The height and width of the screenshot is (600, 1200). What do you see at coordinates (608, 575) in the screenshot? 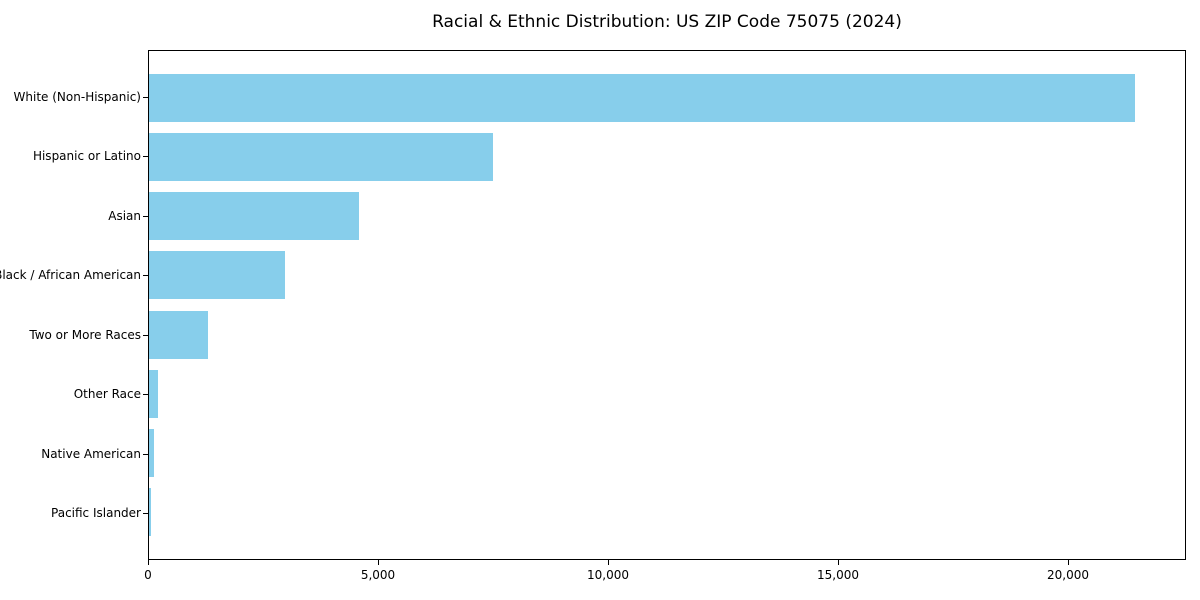
I see `x-tick-label: 10,000` at bounding box center [608, 575].